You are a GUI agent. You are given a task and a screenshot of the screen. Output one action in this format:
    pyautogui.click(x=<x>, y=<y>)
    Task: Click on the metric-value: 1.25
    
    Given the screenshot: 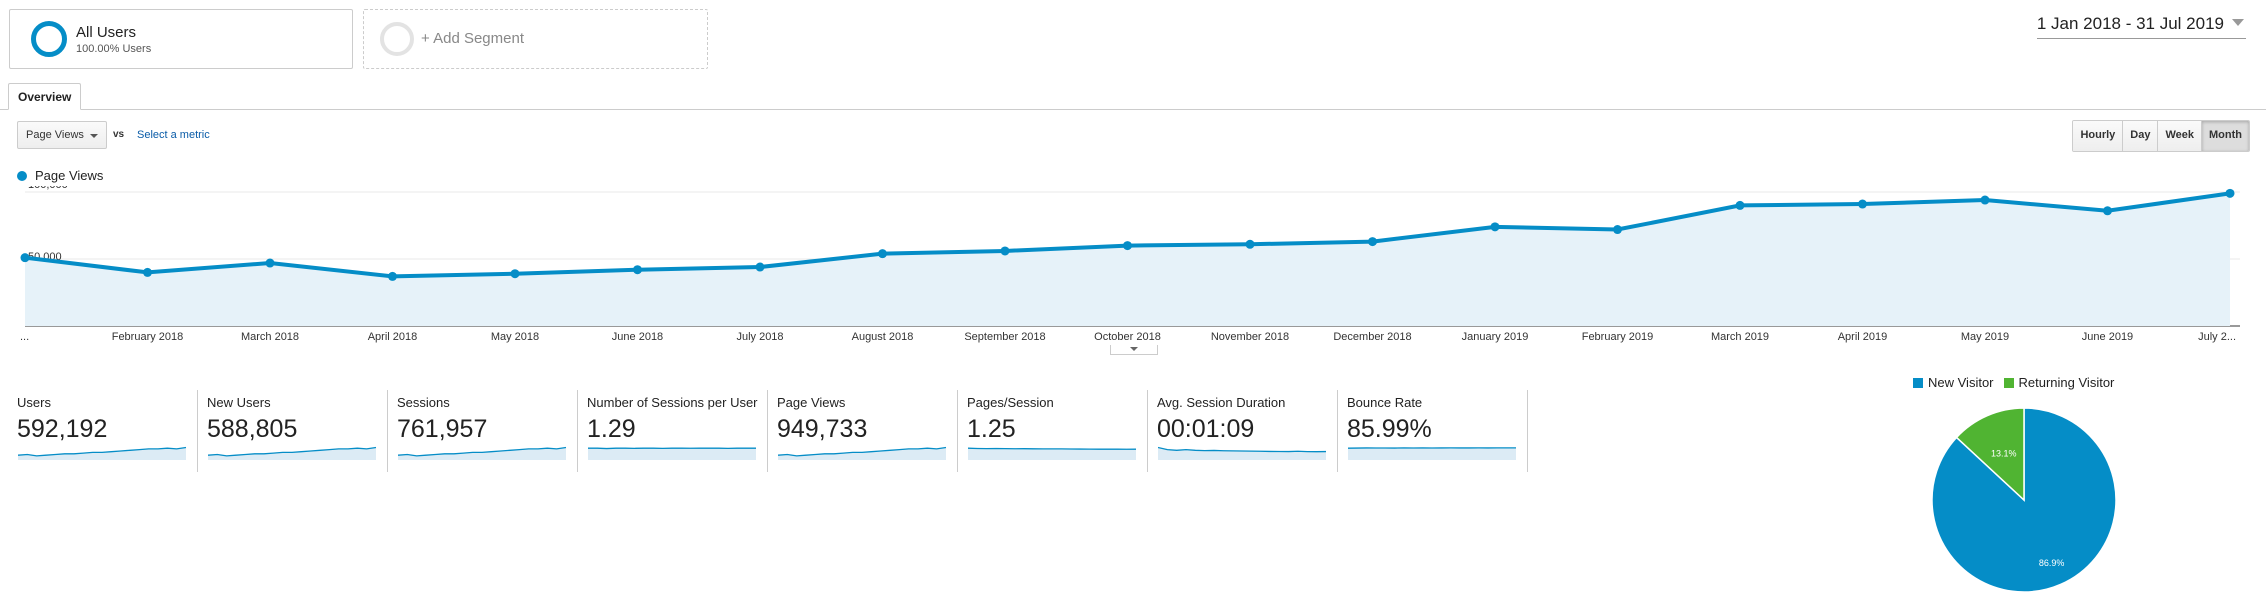 What is the action you would take?
    pyautogui.click(x=991, y=429)
    